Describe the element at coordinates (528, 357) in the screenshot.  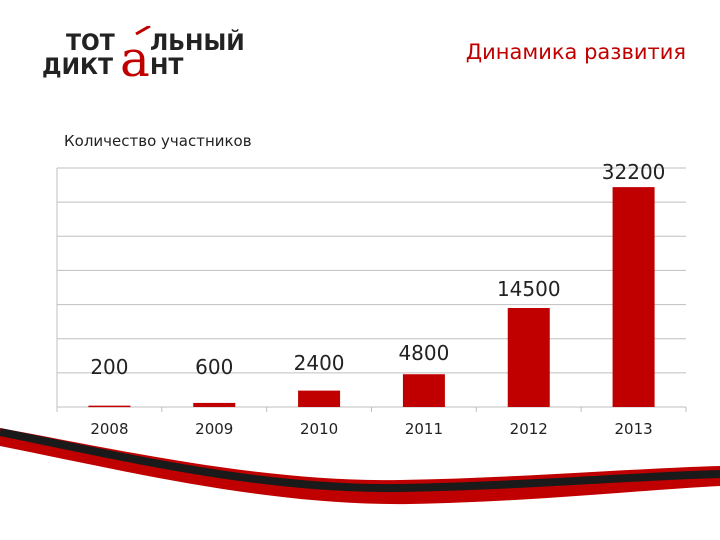
I see `bar-2012` at that location.